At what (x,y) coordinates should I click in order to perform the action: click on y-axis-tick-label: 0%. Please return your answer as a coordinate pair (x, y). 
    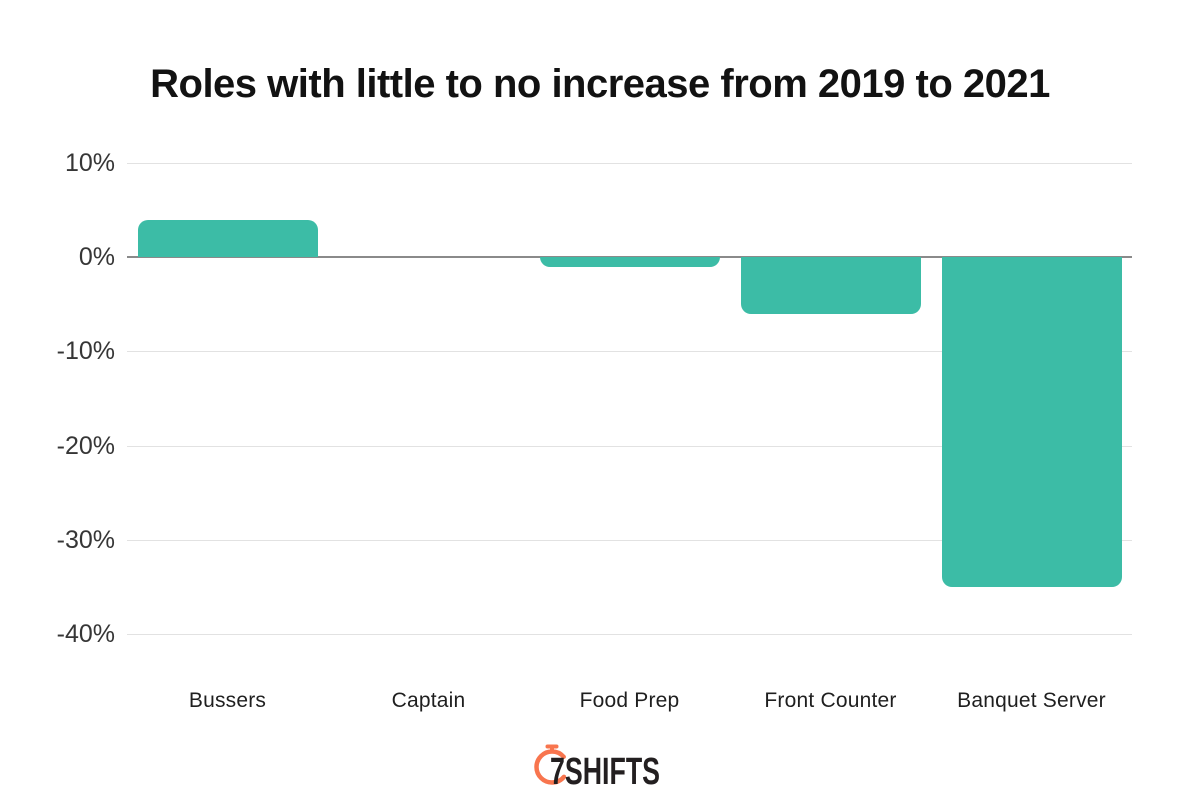
    Looking at the image, I should click on (96, 257).